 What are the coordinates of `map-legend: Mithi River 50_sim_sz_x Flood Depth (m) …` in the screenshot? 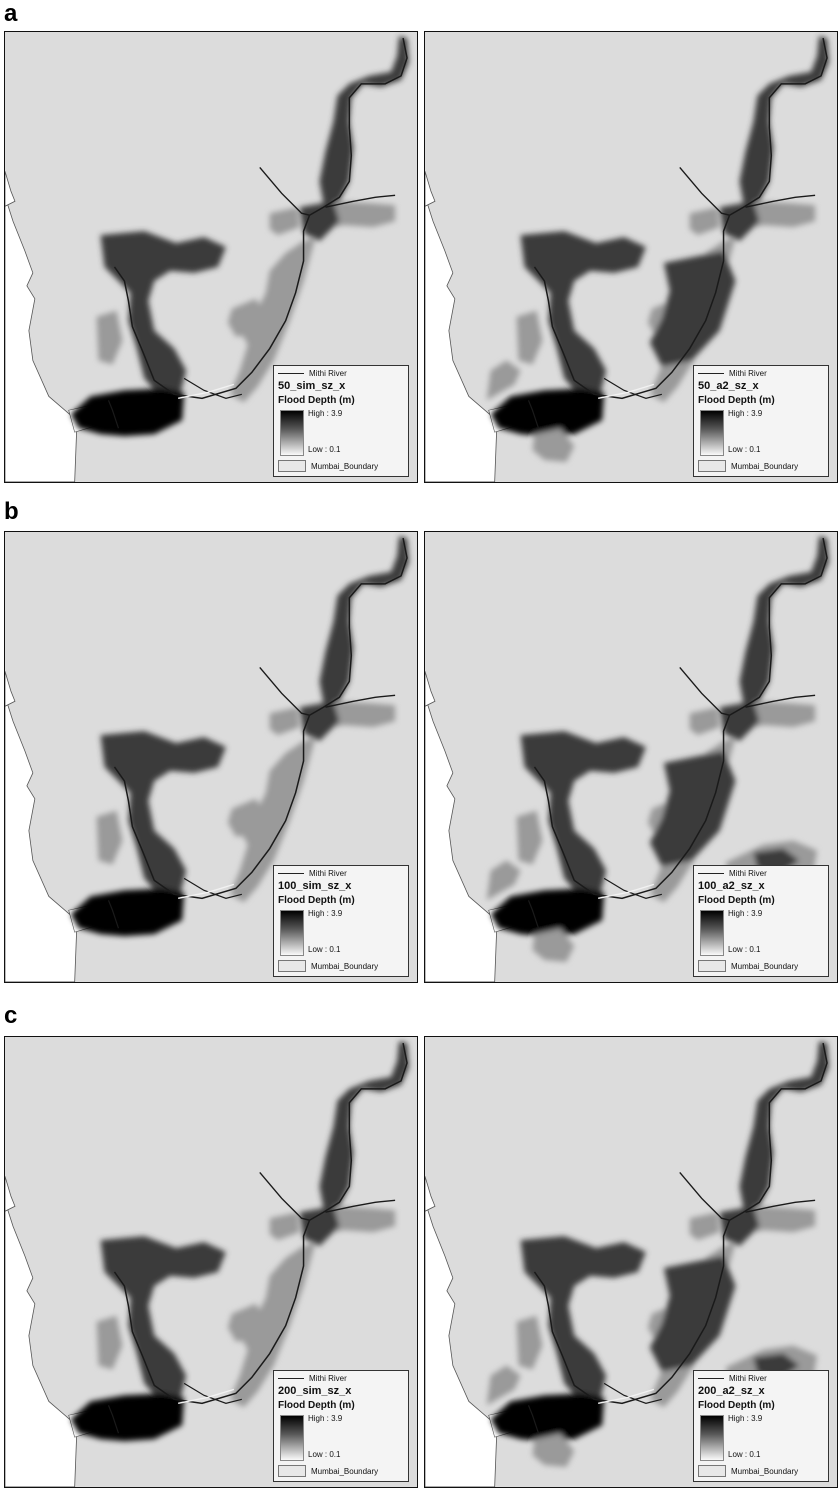 It's located at (341, 421).